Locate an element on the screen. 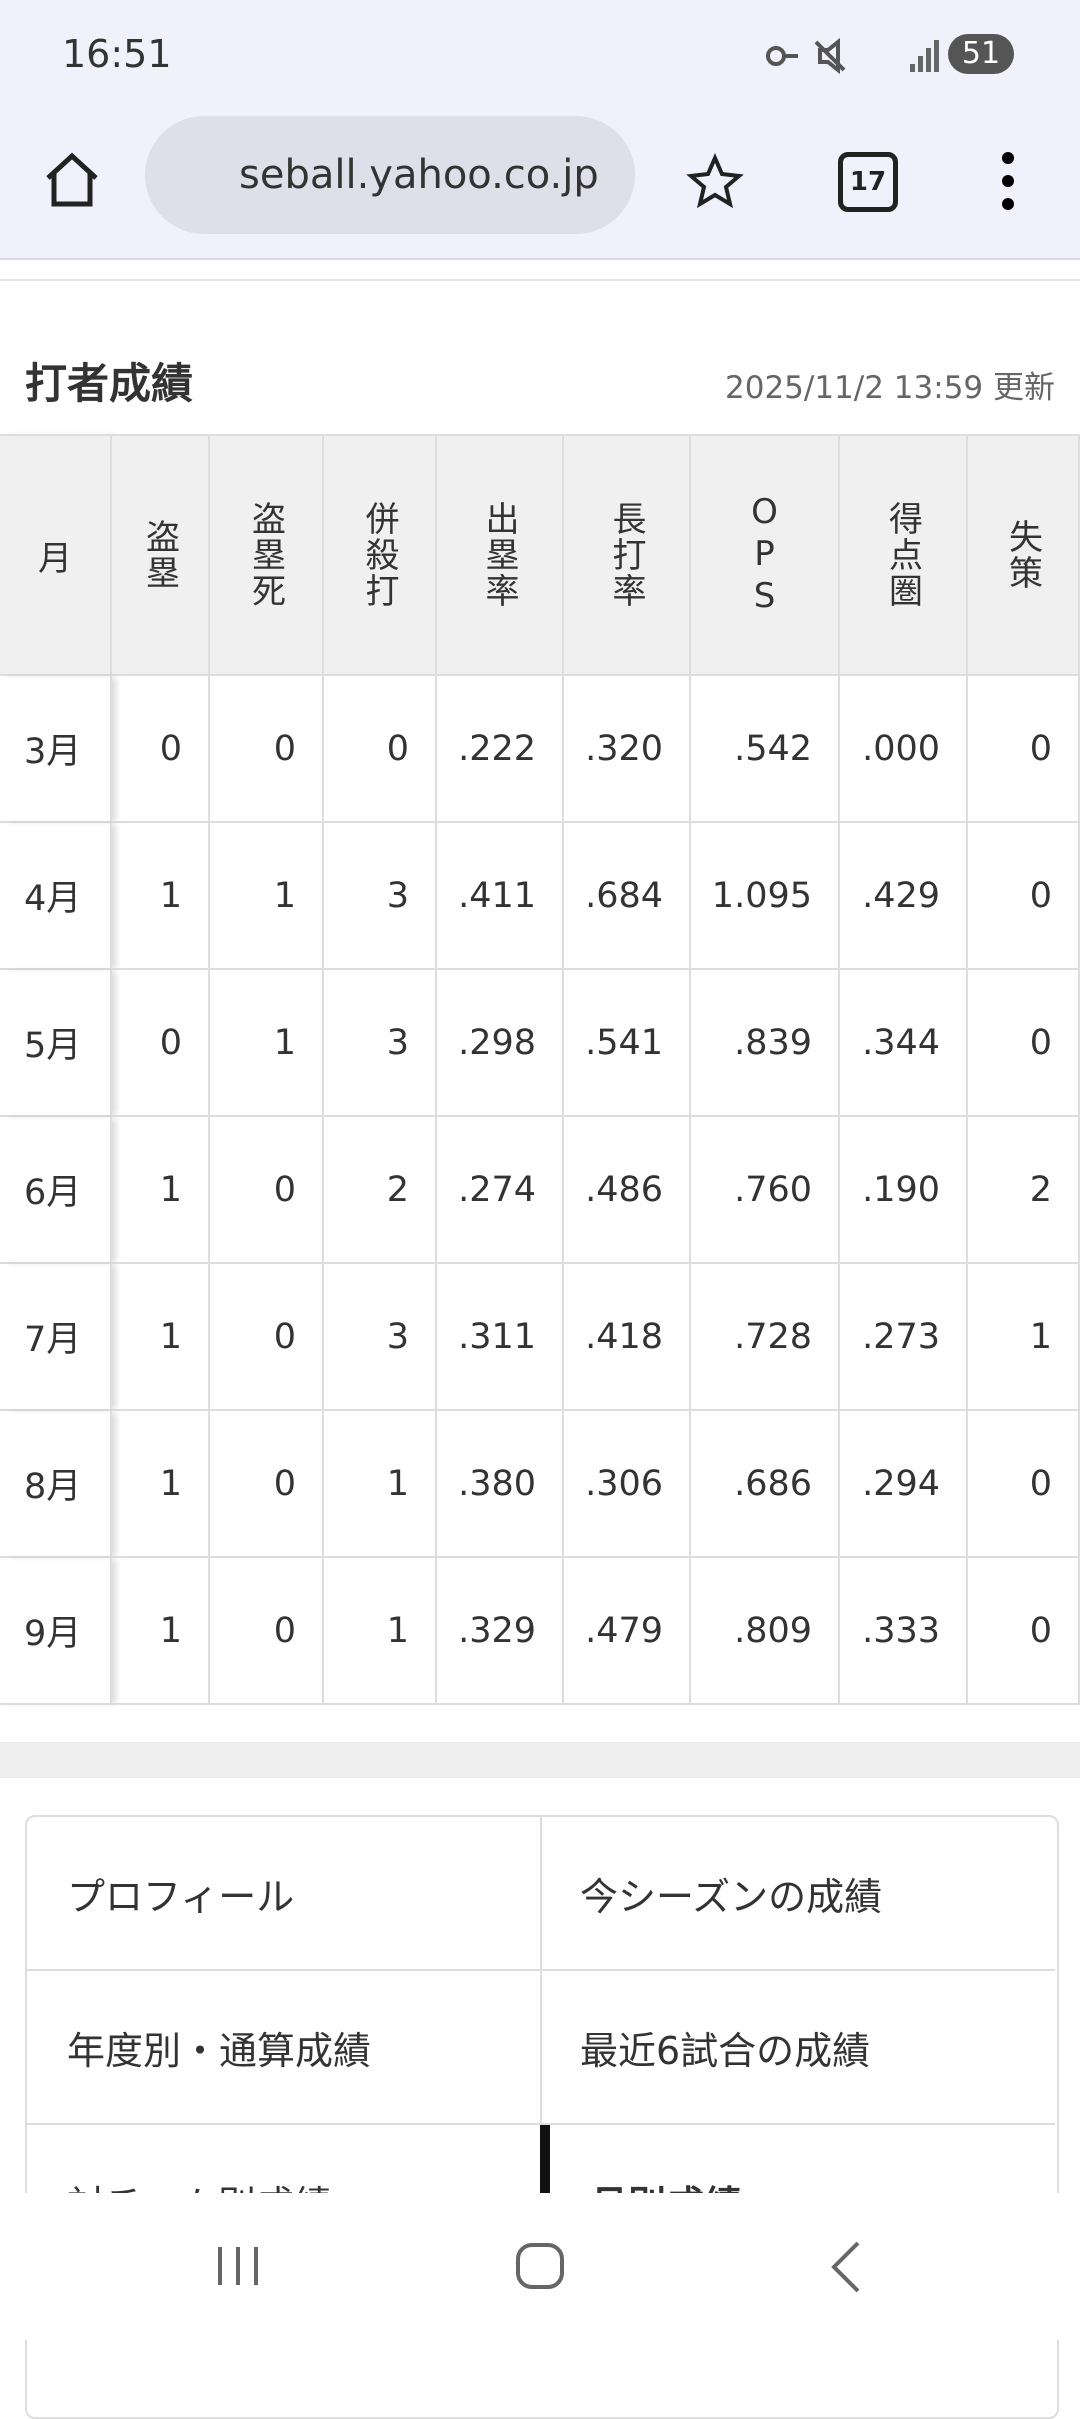 The height and width of the screenshot is (2419, 1080). section-title: 打者成績 is located at coordinates (109, 383).